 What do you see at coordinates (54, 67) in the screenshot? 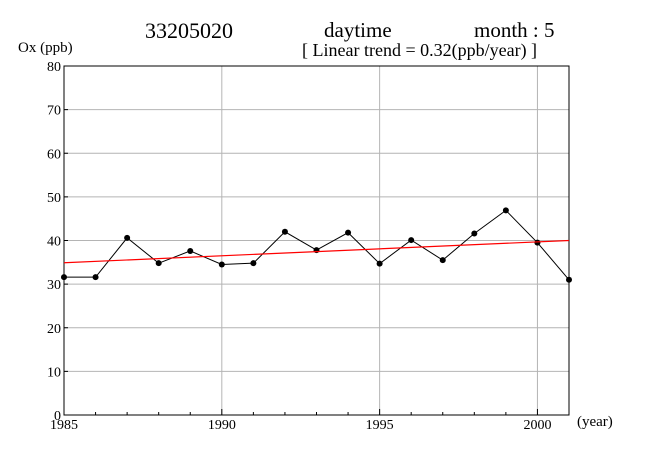
I see `y-tick-label: 80` at bounding box center [54, 67].